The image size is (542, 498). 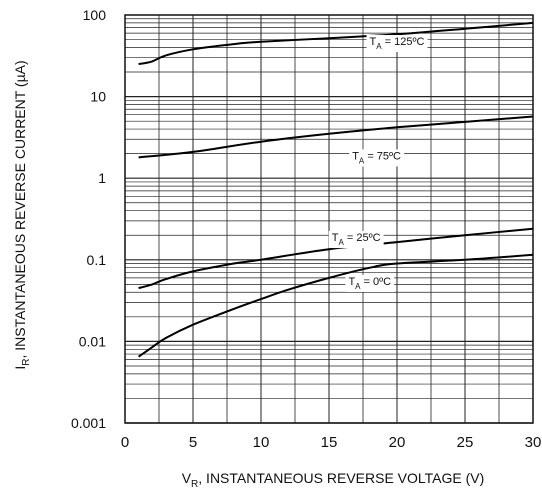 What do you see at coordinates (261, 442) in the screenshot?
I see `x-tick-label: 10` at bounding box center [261, 442].